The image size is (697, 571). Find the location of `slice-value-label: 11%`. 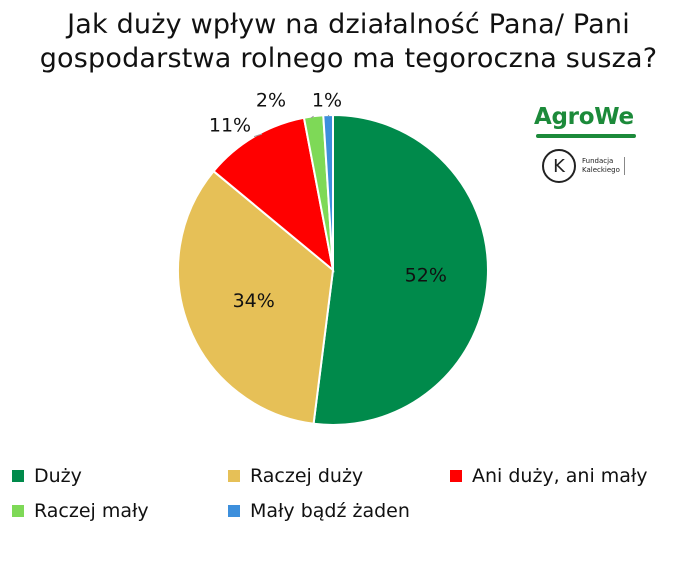

slice-value-label: 11% is located at coordinates (230, 126).